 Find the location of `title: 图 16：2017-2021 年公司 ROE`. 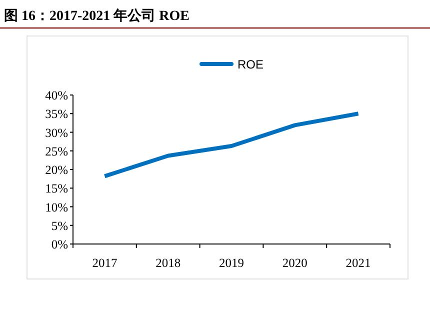

title: 图 16：2017-2021 年公司 ROE is located at coordinates (97, 16).